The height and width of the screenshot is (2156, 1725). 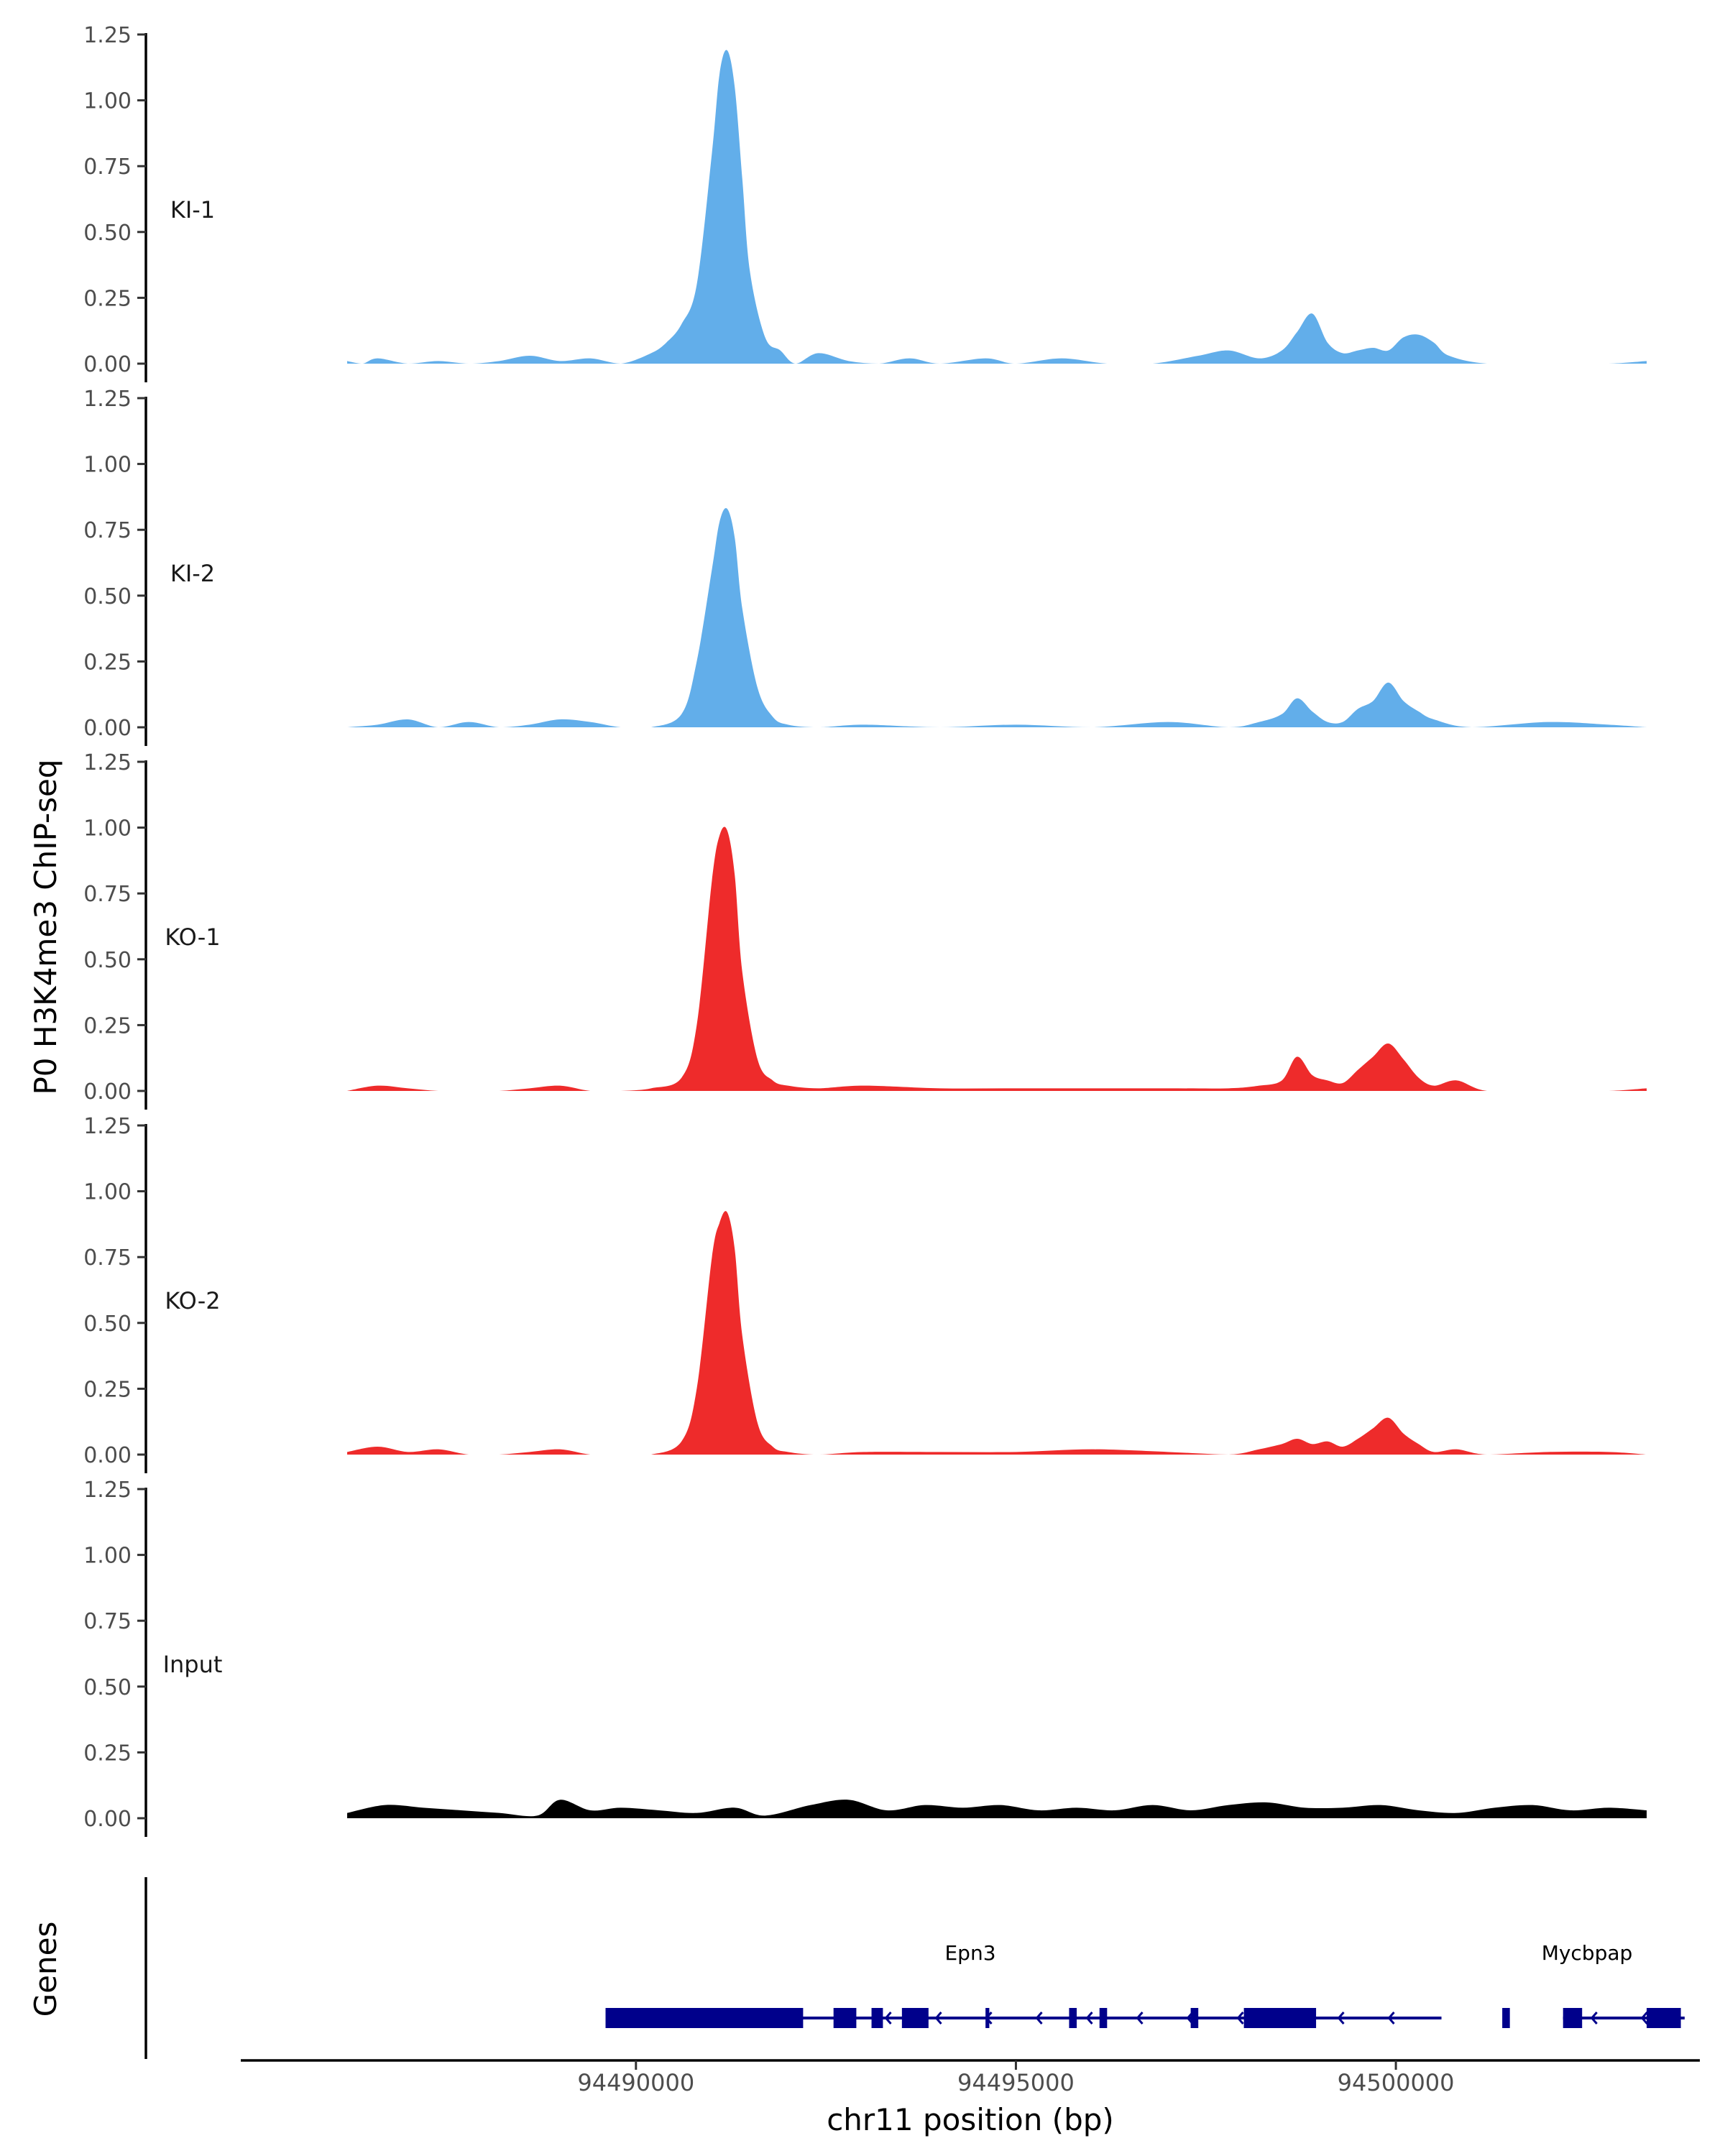 What do you see at coordinates (192, 210) in the screenshot?
I see `track-label: KI-1` at bounding box center [192, 210].